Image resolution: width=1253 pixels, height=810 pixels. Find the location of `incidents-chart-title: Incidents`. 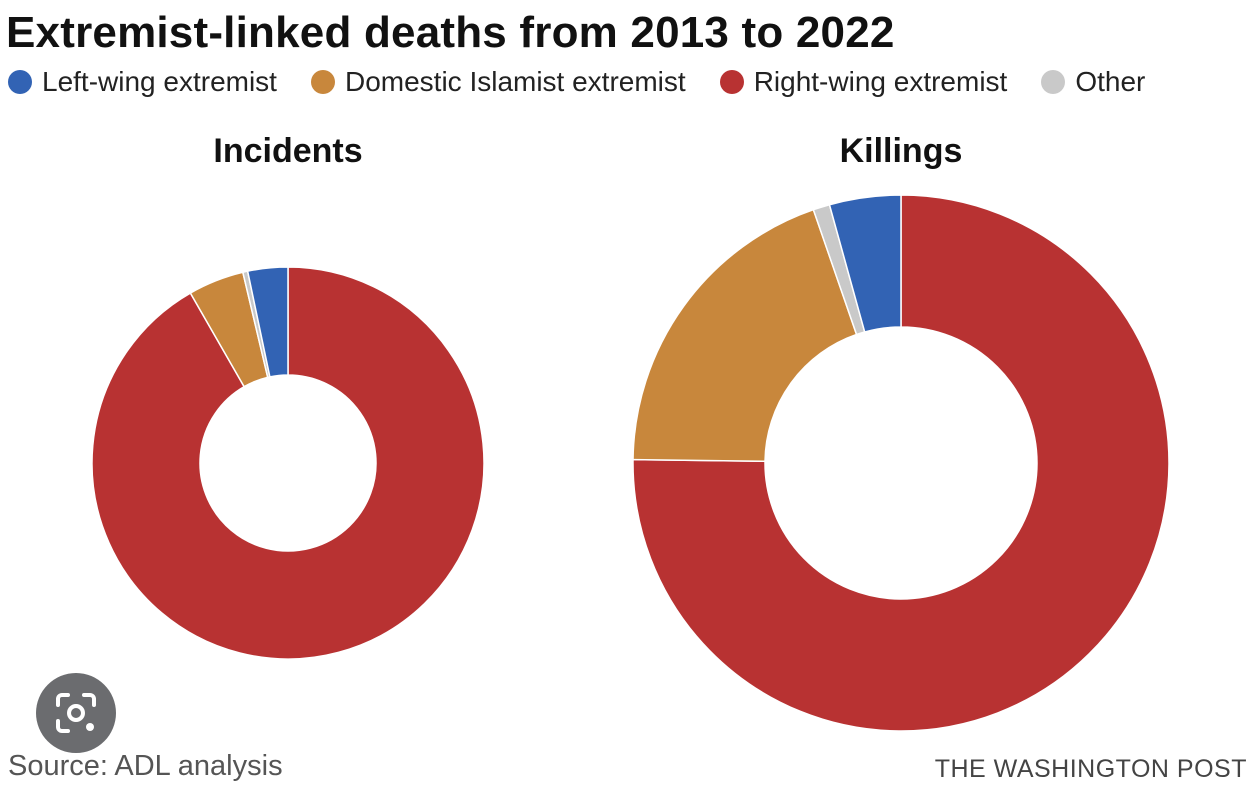

incidents-chart-title: Incidents is located at coordinates (287, 151).